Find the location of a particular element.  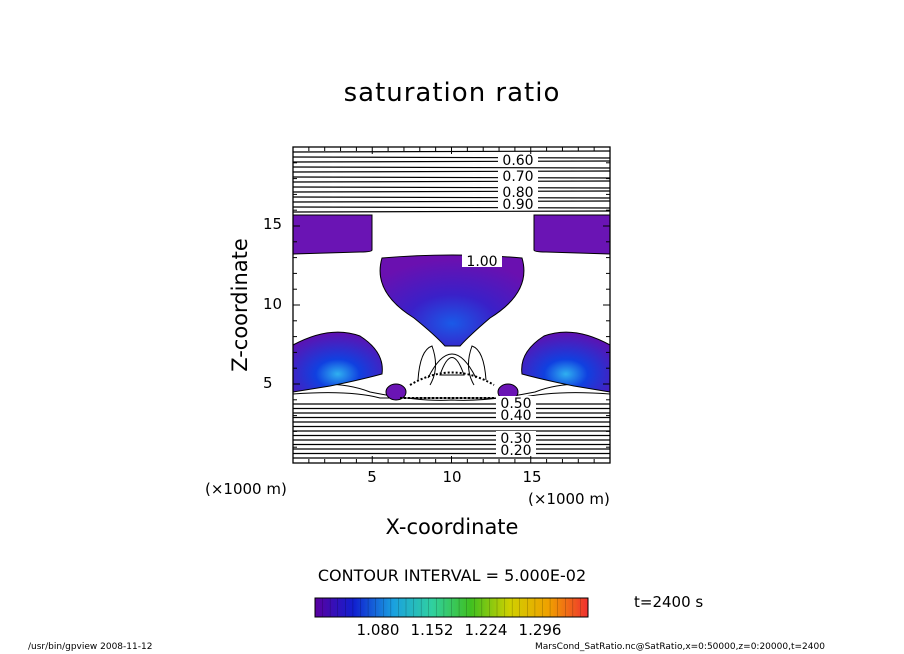

colorbar-gradient is located at coordinates (451, 607).